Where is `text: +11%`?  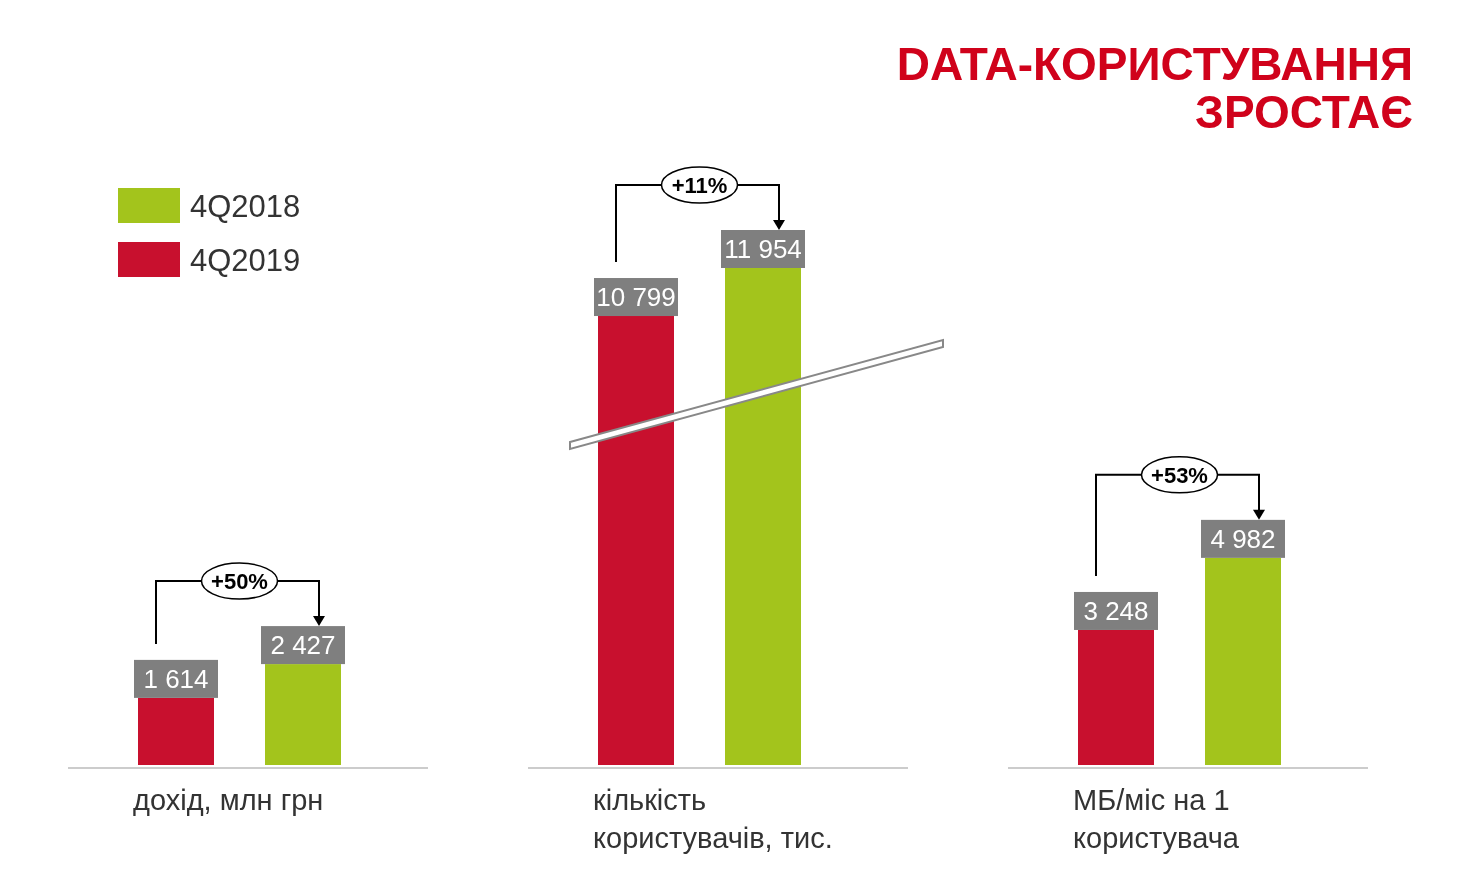
text: +11% is located at coordinates (699, 185).